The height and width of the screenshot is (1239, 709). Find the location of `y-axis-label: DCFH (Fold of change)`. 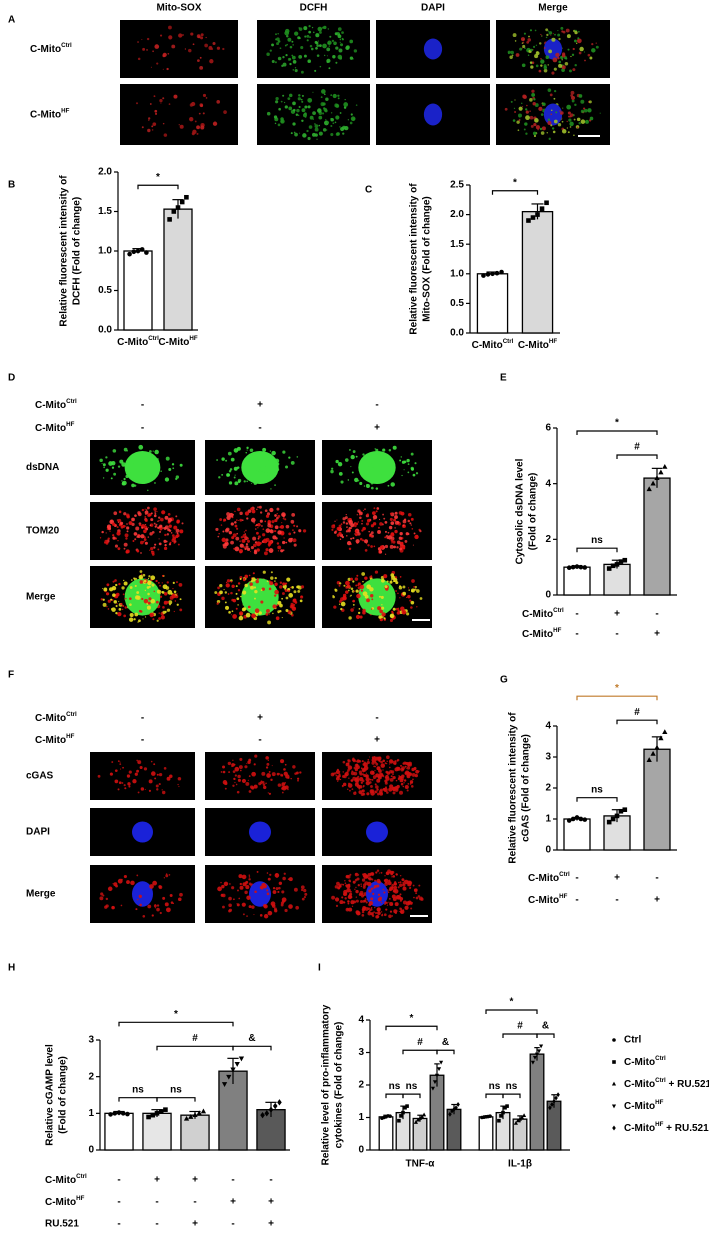

y-axis-label: DCFH (Fold of change) is located at coordinates (77, 251).